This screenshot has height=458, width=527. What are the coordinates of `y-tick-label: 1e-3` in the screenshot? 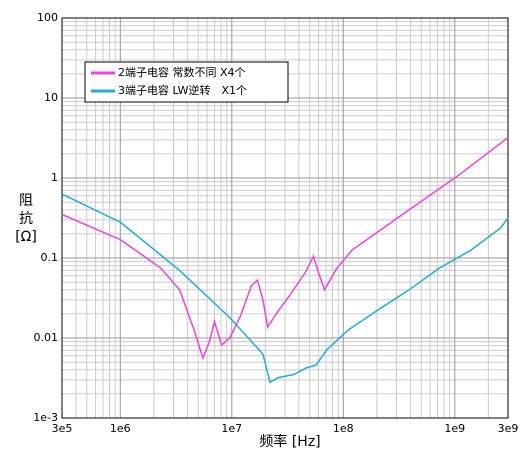 It's located at (45, 417).